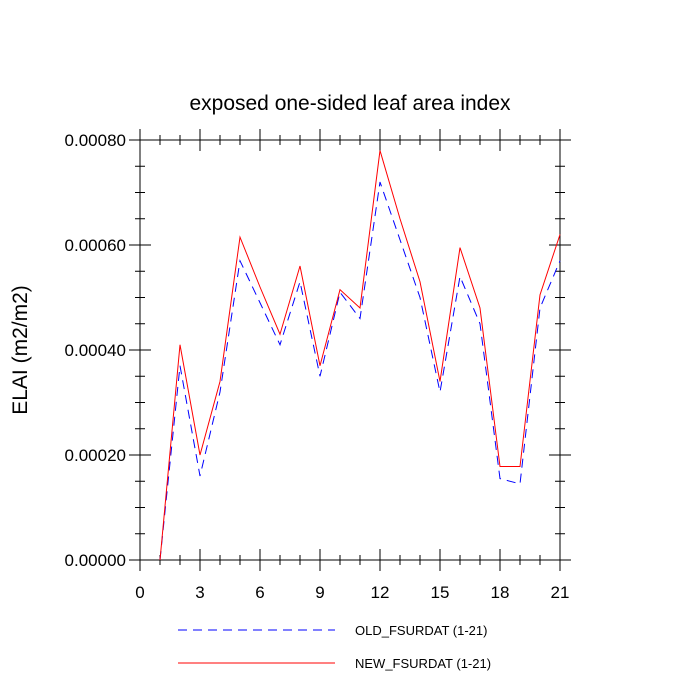  Describe the element at coordinates (199, 592) in the screenshot. I see `x-tick-label: 3` at that location.